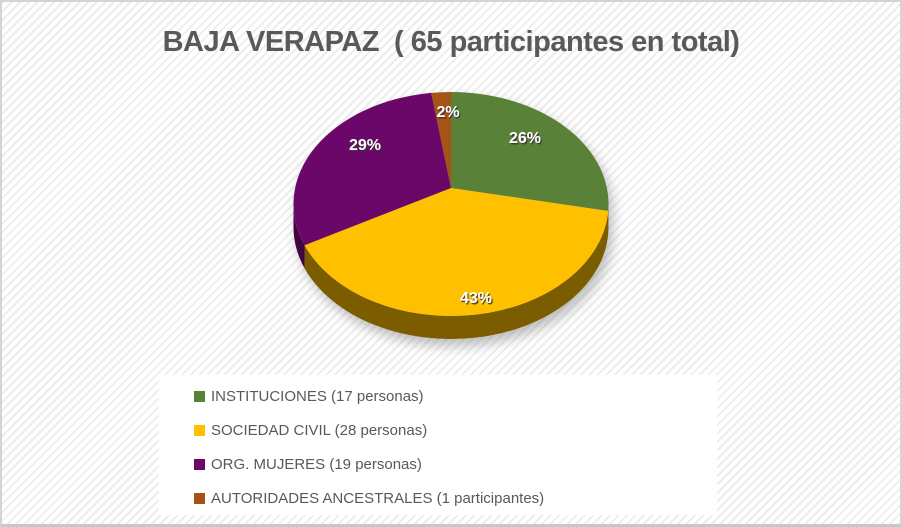  Describe the element at coordinates (530, 152) in the screenshot. I see `pie-slice-instituciones` at that location.